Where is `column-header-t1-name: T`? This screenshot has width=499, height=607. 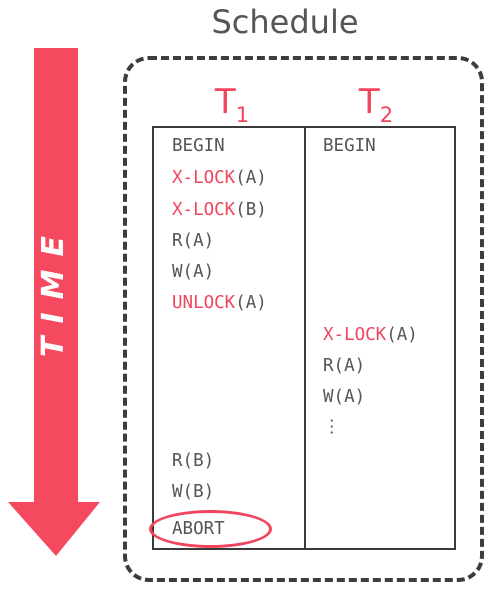 column-header-t1-name: T is located at coordinates (225, 102).